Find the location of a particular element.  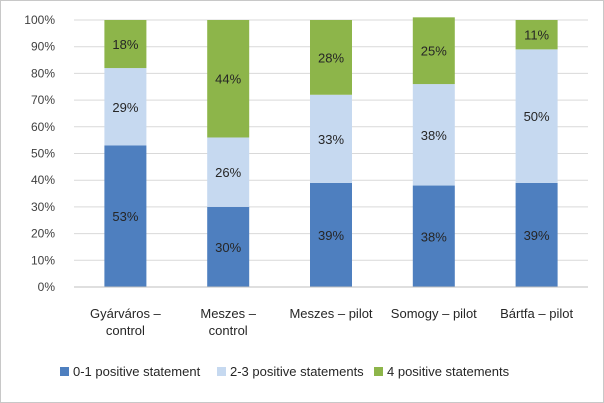

x-tick-label: Meszes – control is located at coordinates (228, 322).